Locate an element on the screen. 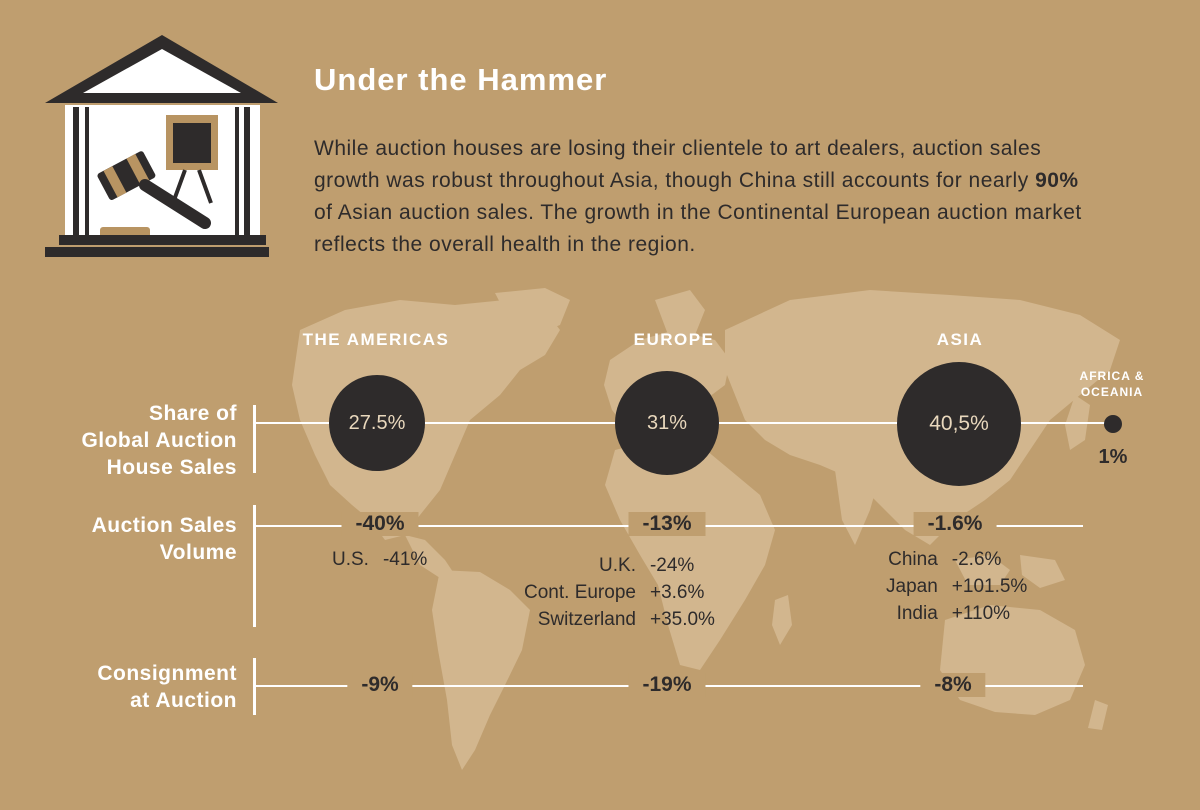 This screenshot has height=810, width=1200. detail-row: Cont. Europe +3.6% is located at coordinates (619, 592).